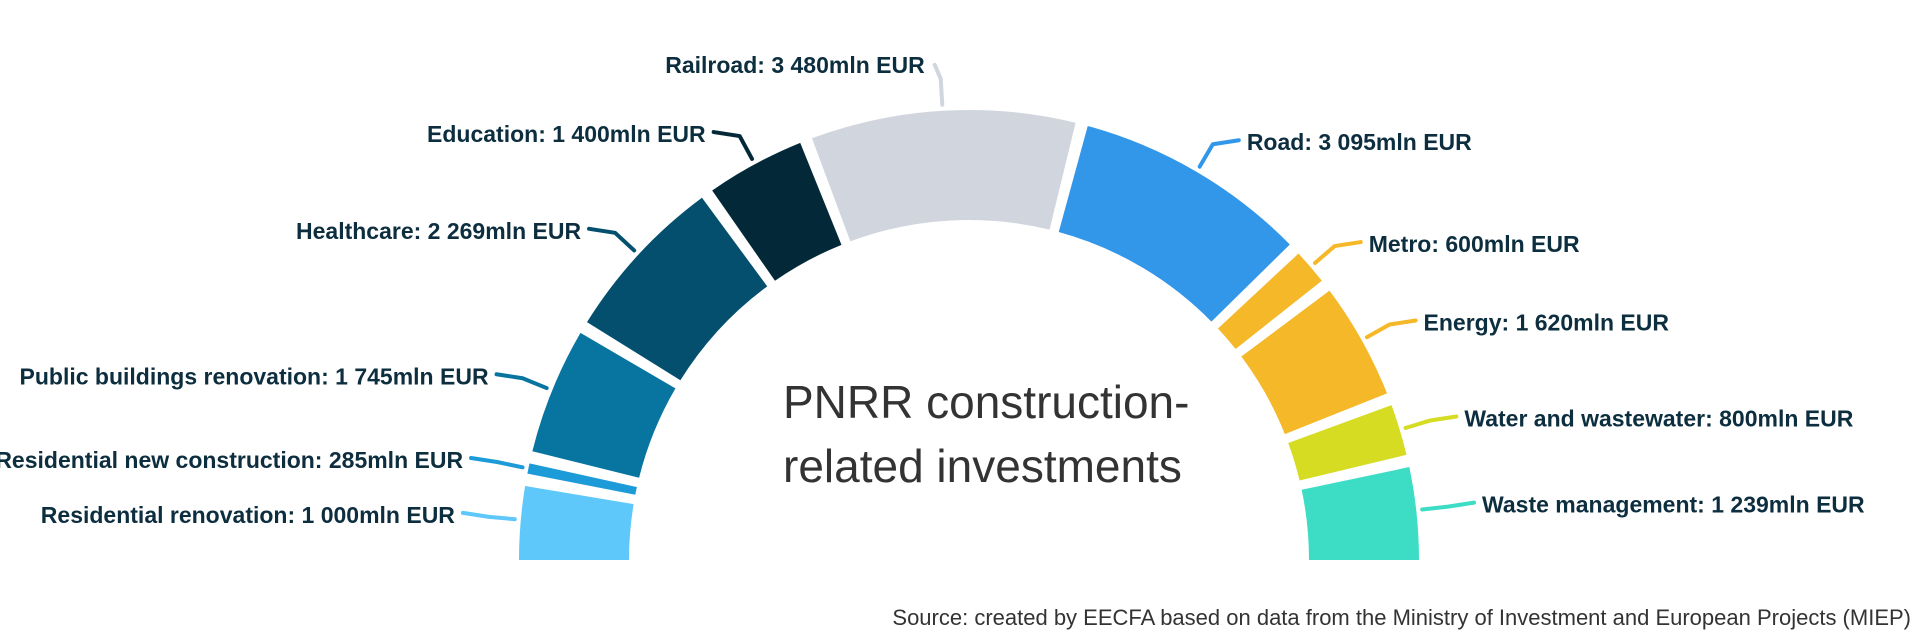 The width and height of the screenshot is (1920, 636). I want to click on label-residential-new-construction: Residential new construction: 285mln EUR, so click(231, 460).